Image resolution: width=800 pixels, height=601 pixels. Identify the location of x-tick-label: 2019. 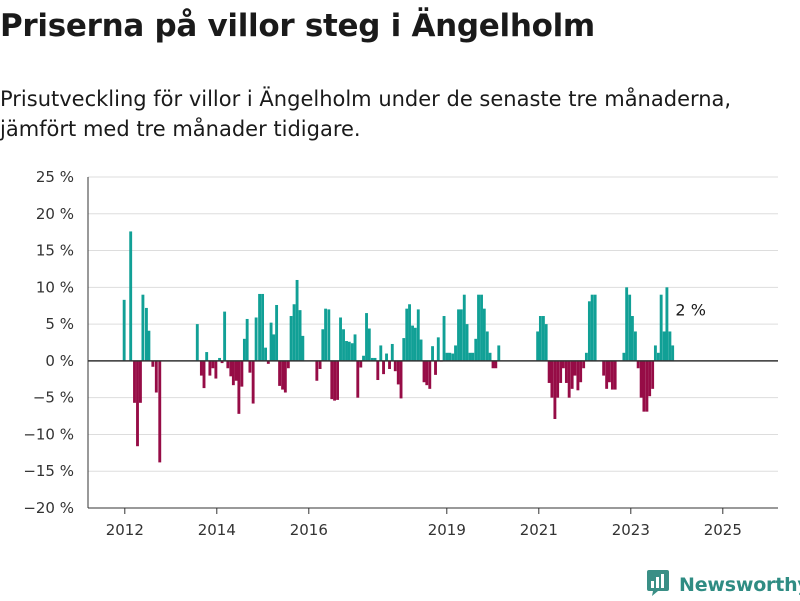
(447, 530).